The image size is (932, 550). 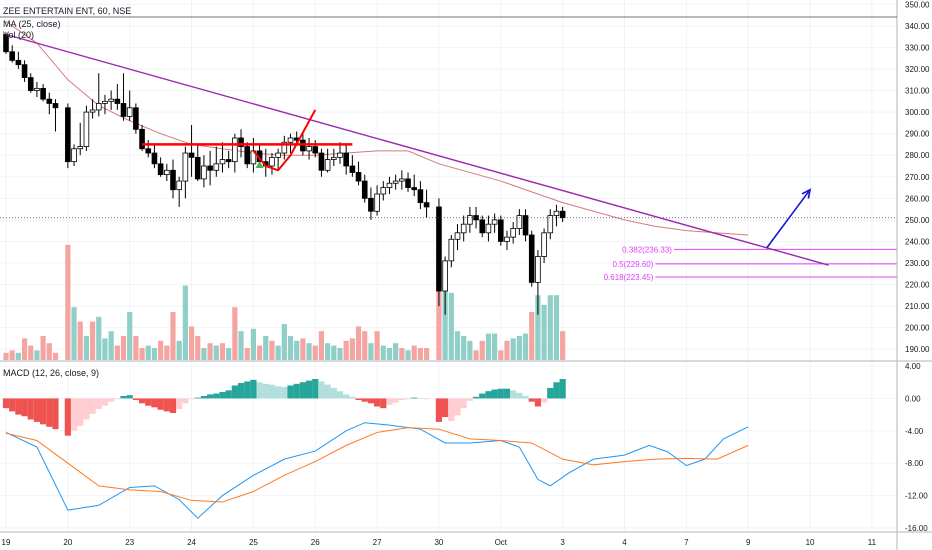 What do you see at coordinates (284, 140) in the screenshot?
I see `red-checkmark-drawing` at bounding box center [284, 140].